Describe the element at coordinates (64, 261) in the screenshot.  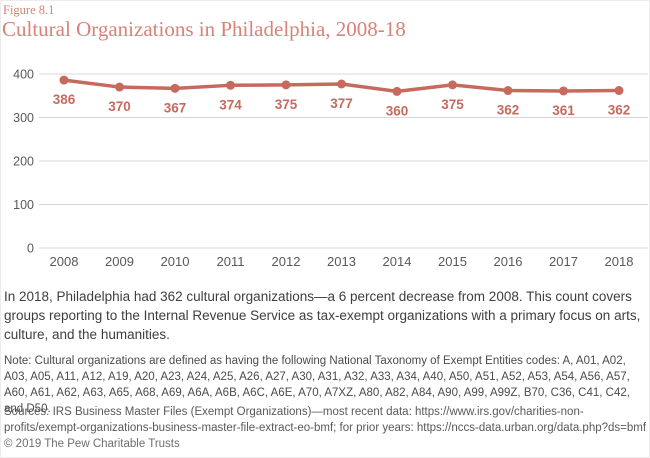
I see `x-tick-label: 2008` at that location.